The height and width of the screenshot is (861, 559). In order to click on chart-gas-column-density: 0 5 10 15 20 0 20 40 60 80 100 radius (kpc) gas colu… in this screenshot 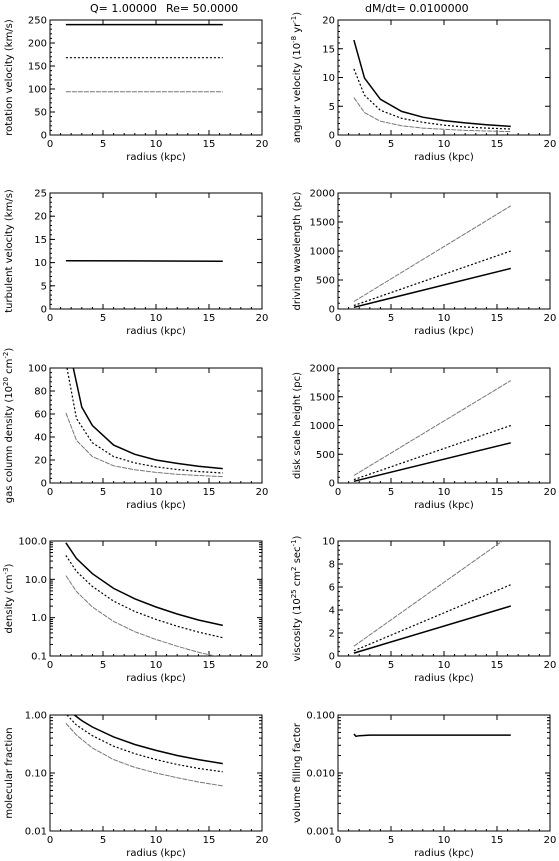, I will do `click(135, 429)`.